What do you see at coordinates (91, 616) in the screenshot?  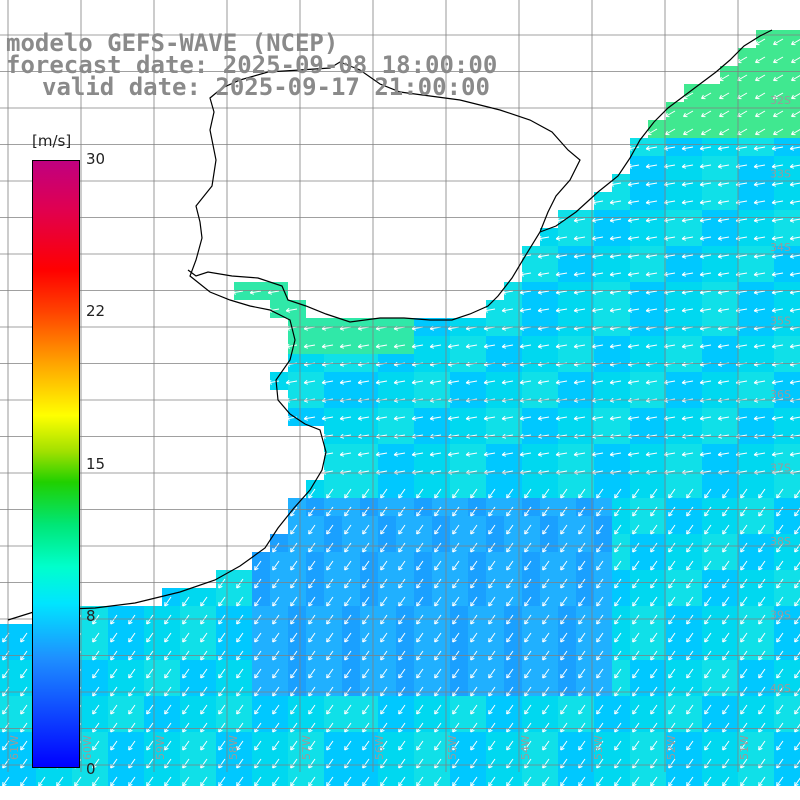 I see `colorbar-tick-8: 8` at bounding box center [91, 616].